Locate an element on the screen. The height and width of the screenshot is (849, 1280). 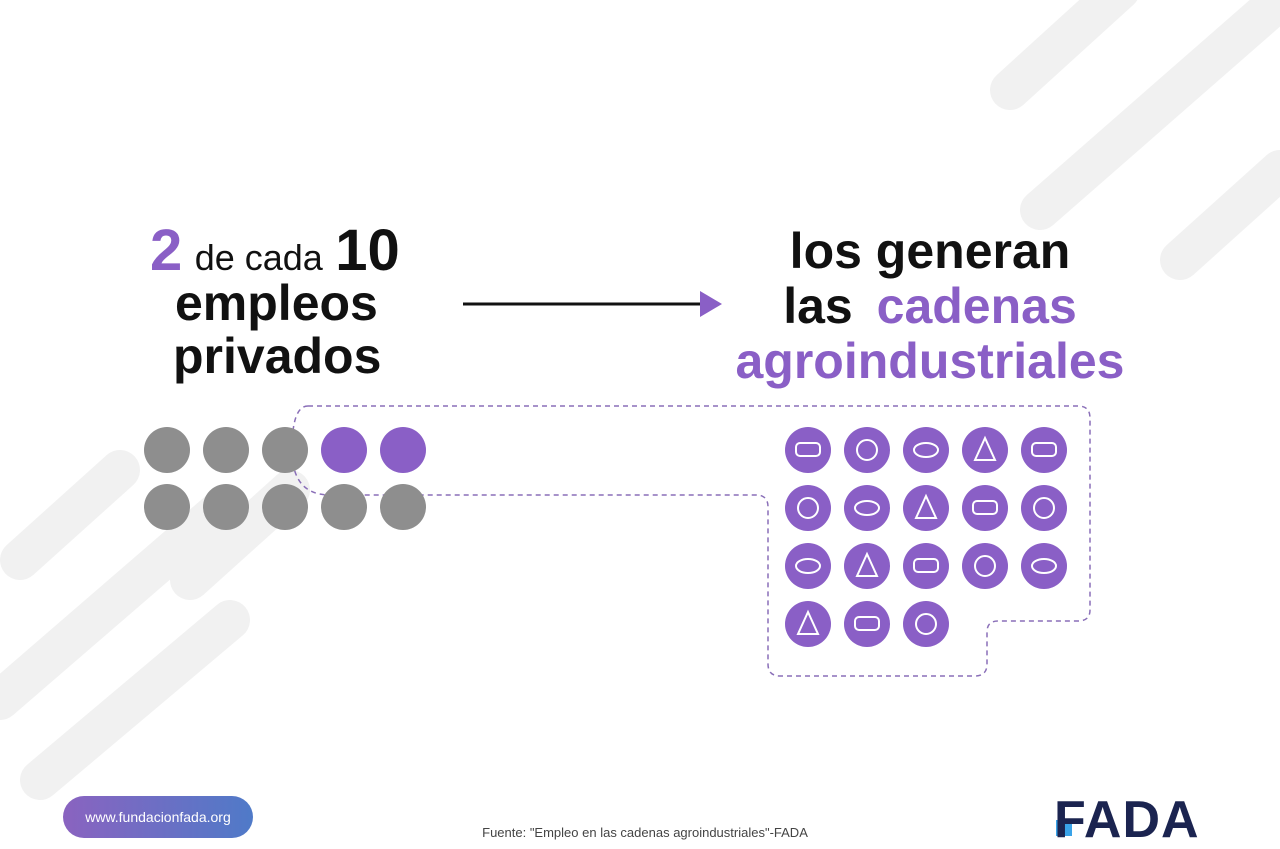
result-line3: agroindustriales is located at coordinates (930, 361).